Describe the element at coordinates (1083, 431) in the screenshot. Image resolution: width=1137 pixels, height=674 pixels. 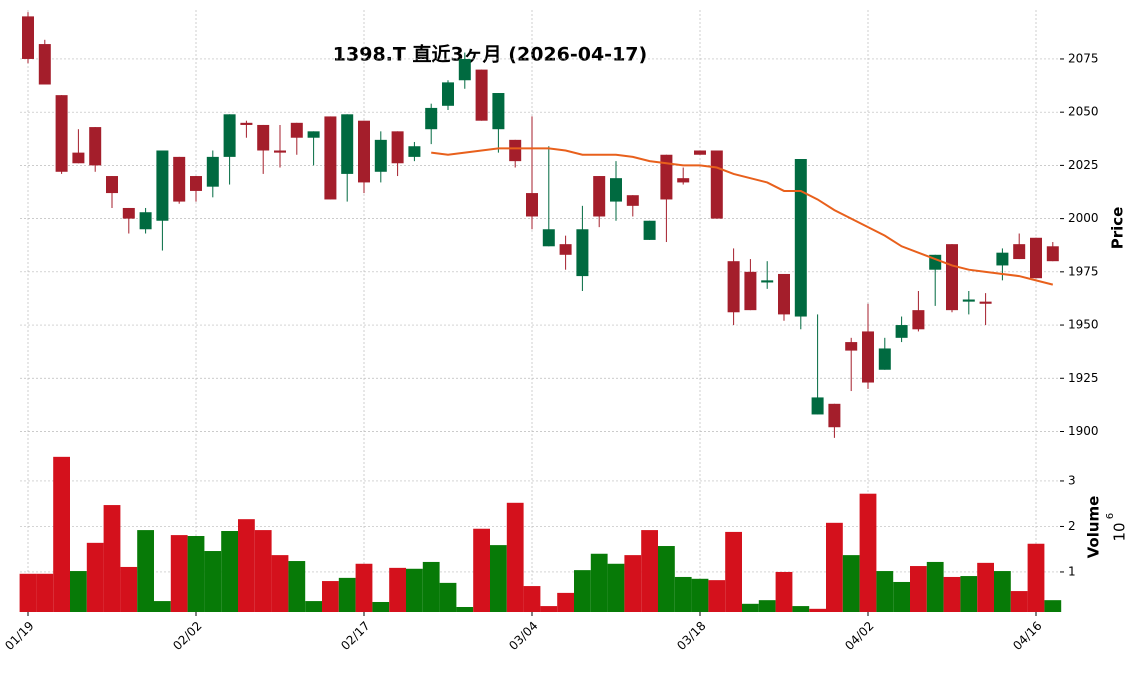
I see `y-tick-label: 1900` at that location.